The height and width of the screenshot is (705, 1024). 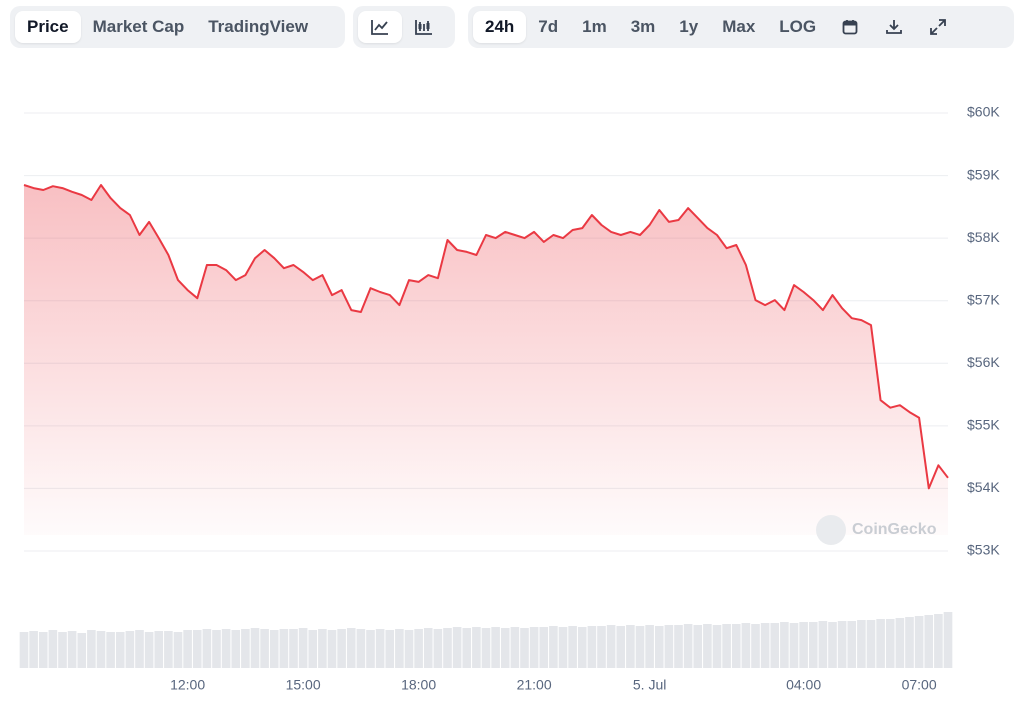 What do you see at coordinates (983, 550) in the screenshot?
I see `y-tick-label: $53K` at bounding box center [983, 550].